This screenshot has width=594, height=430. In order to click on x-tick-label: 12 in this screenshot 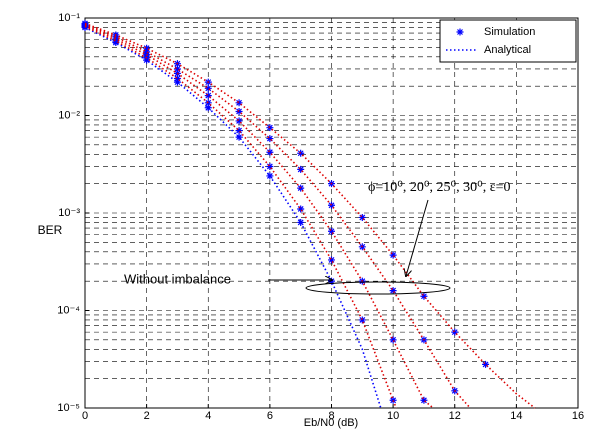, I will do `click(455, 416)`.